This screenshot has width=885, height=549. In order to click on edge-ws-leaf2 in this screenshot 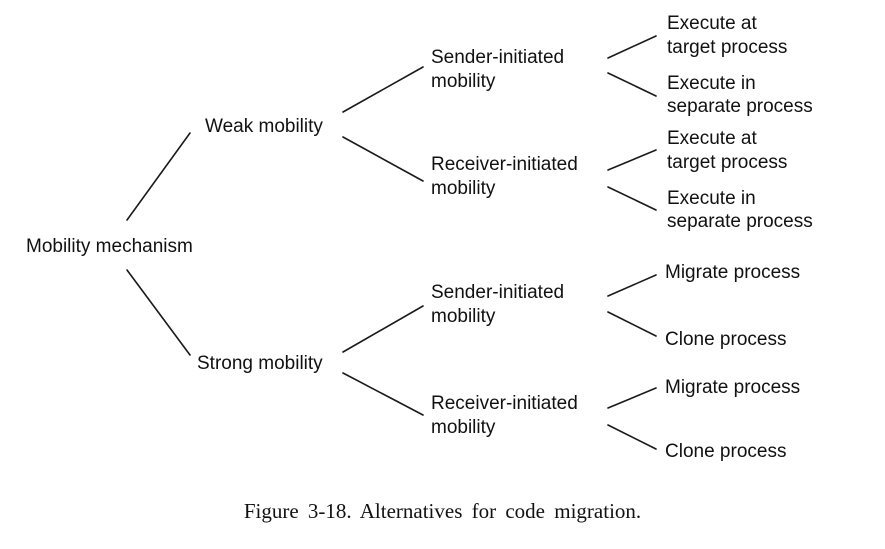, I will do `click(632, 84)`.